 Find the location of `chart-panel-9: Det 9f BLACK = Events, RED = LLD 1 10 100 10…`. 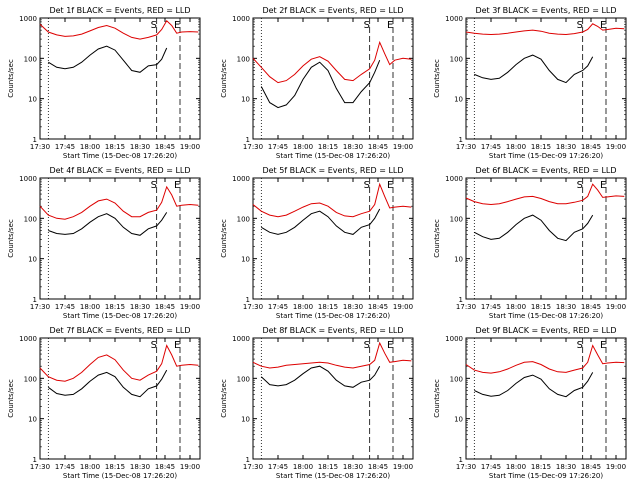

chart-panel-9: Det 9f BLACK = Events, RED = LLD 1 10 100 10… is located at coordinates (530, 403).